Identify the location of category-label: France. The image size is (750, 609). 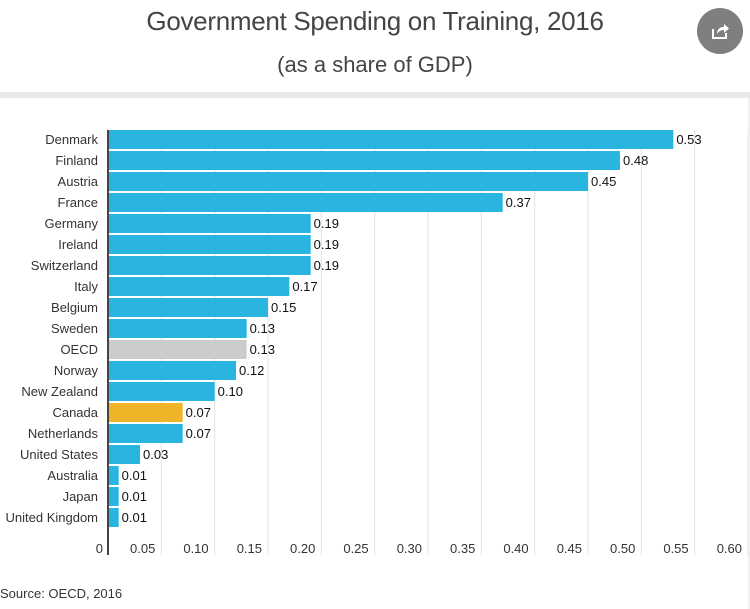
(78, 202).